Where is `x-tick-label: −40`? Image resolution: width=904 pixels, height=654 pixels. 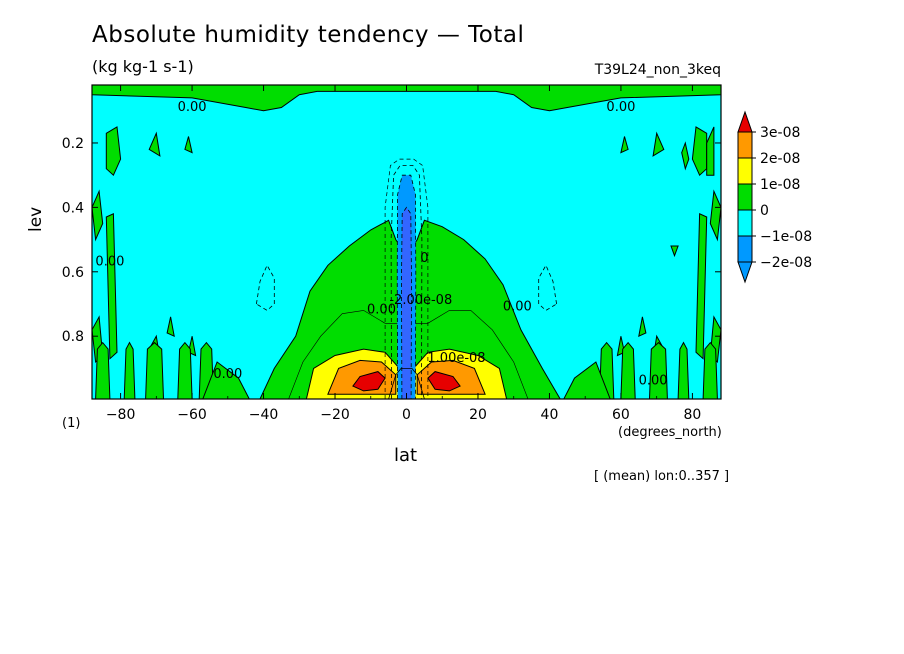
x-tick-label: −40 is located at coordinates (264, 415).